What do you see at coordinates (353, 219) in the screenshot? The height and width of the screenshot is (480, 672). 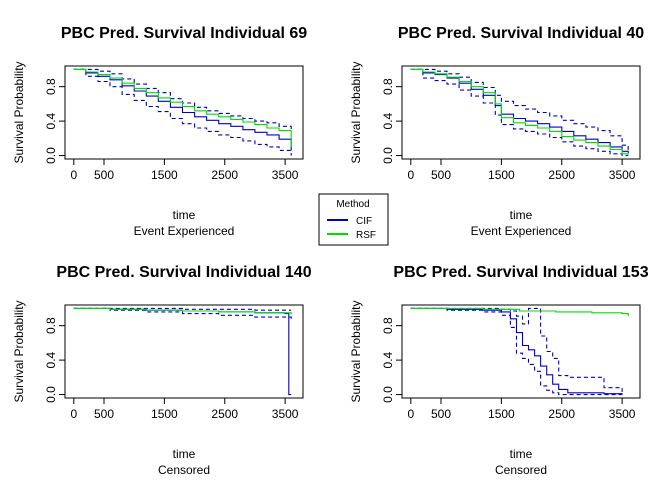 I see `legend: Method CIF RSF` at bounding box center [353, 219].